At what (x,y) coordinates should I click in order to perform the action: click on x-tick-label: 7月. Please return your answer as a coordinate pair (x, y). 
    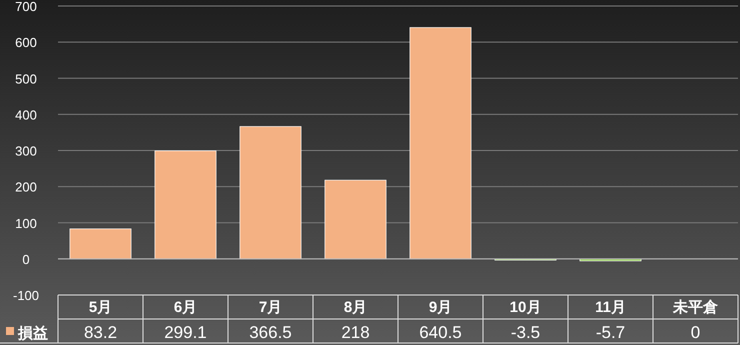
    Looking at the image, I should click on (270, 307).